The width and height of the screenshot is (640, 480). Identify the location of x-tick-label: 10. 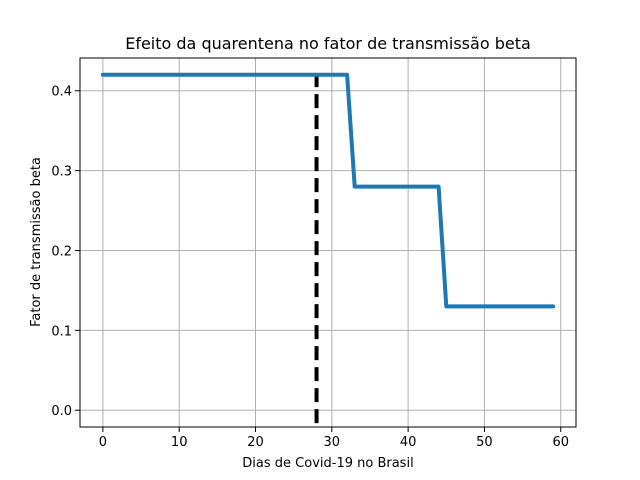
(179, 442).